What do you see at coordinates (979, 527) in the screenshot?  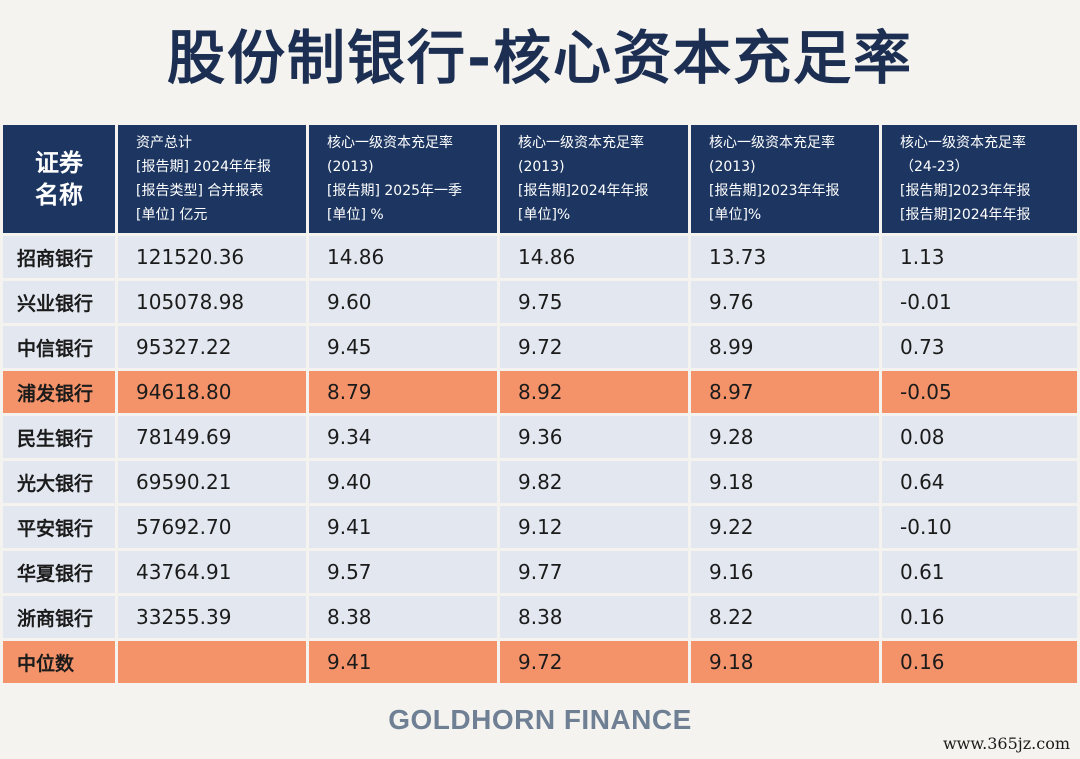 I see `value-cell: -0.10` at bounding box center [979, 527].